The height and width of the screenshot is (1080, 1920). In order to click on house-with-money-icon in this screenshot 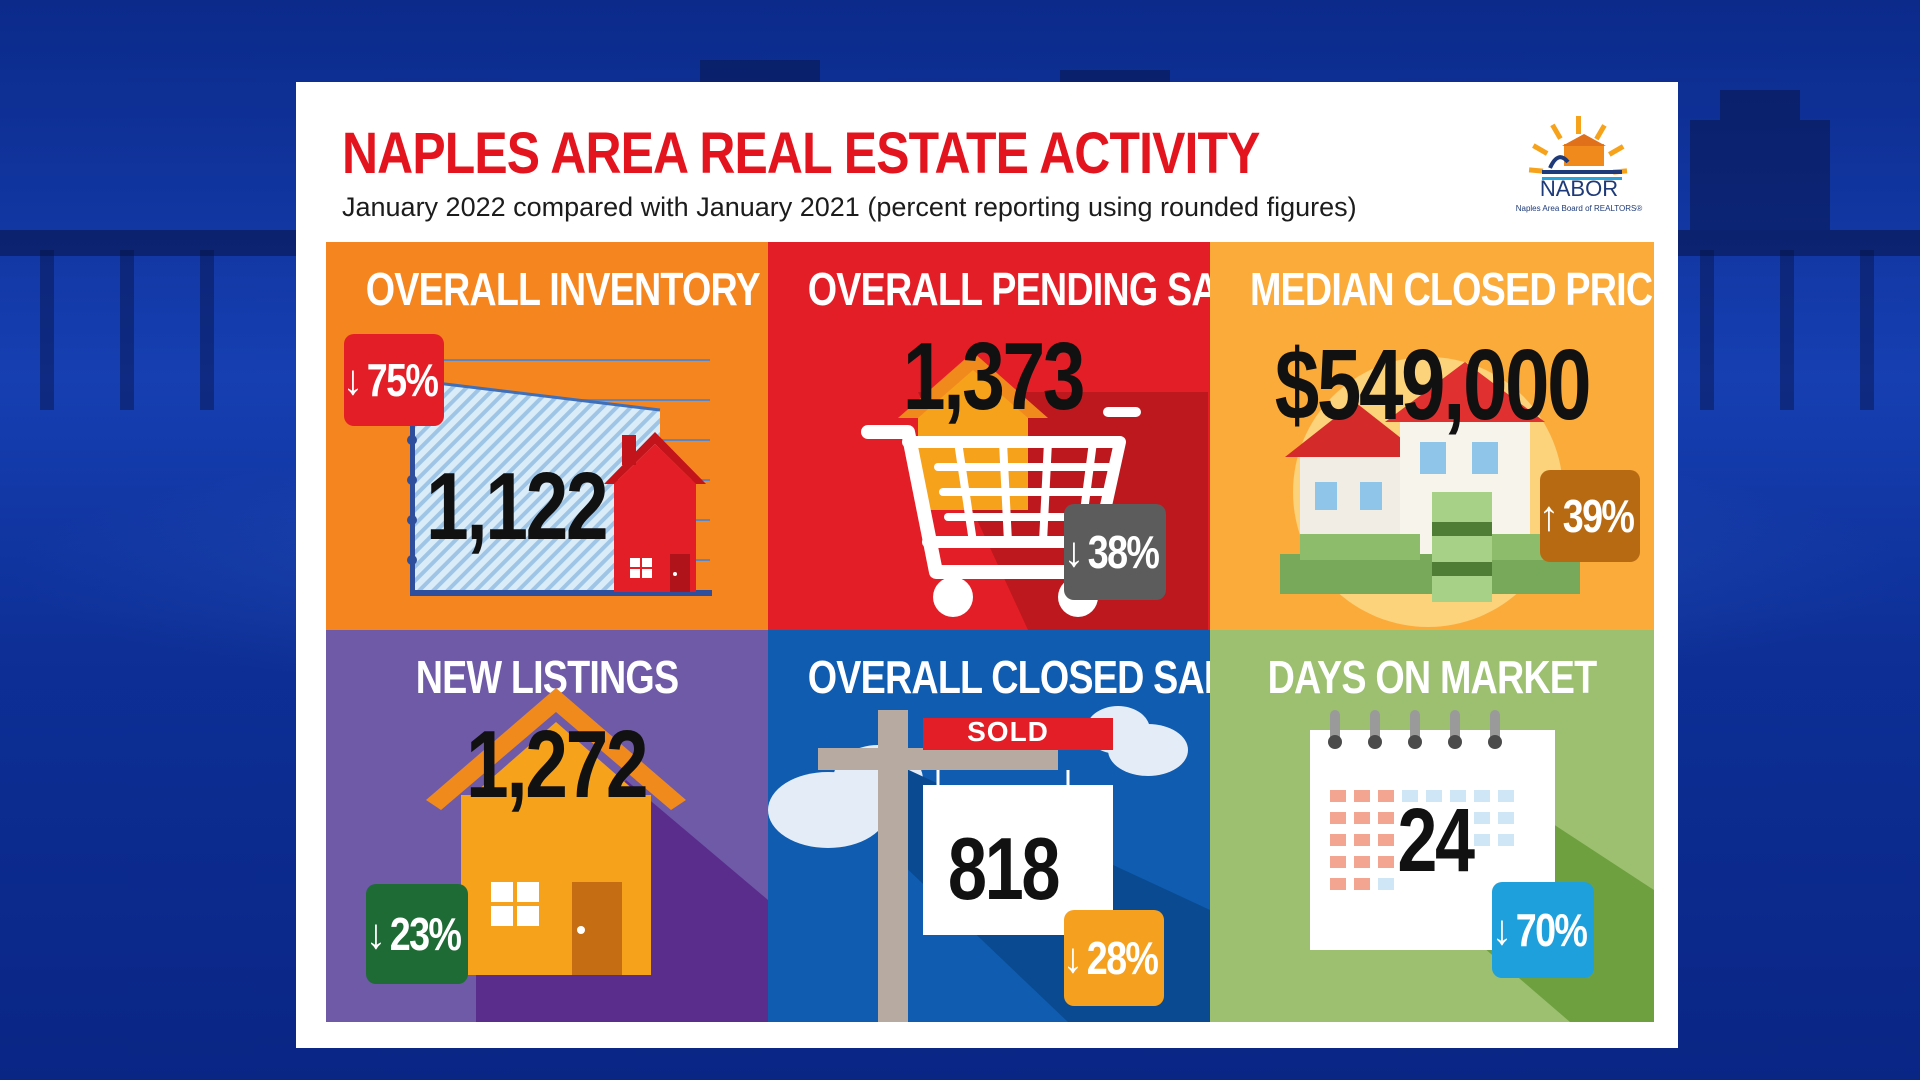, I will do `click(1430, 492)`.